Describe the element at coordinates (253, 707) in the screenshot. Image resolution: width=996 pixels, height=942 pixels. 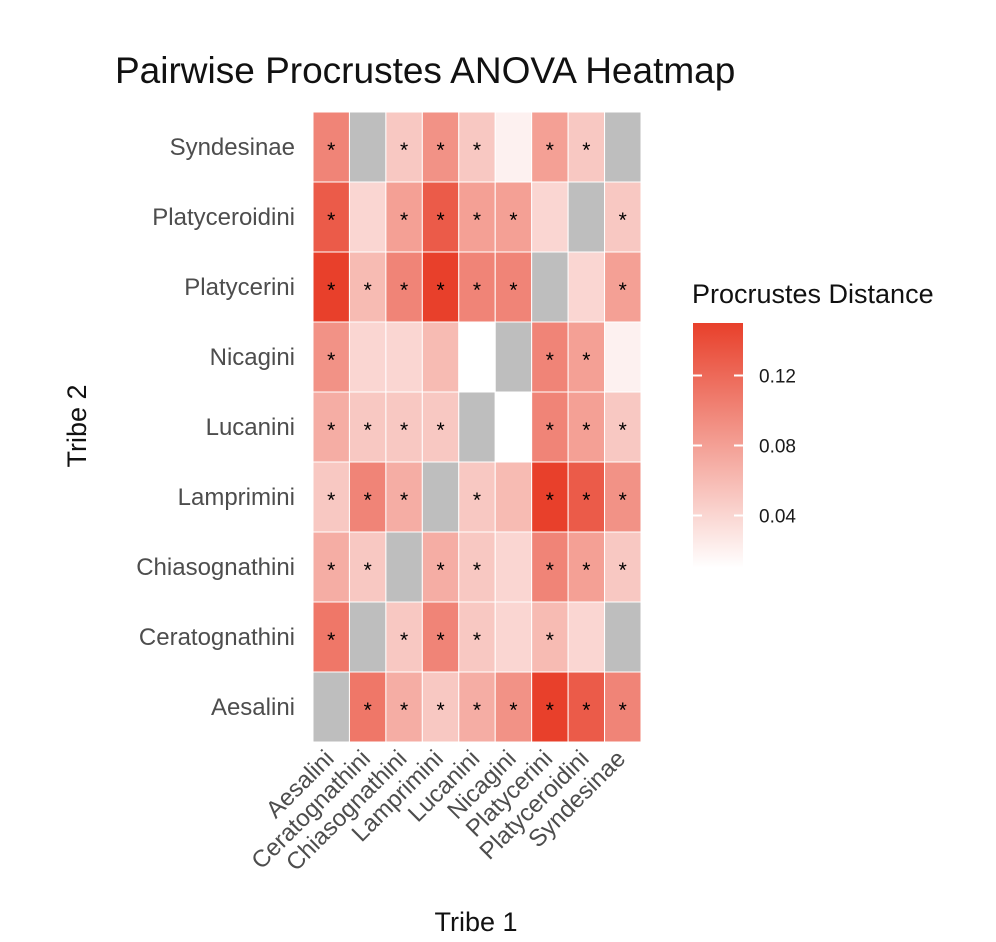
I see `y-tick-label: Aesalini` at that location.